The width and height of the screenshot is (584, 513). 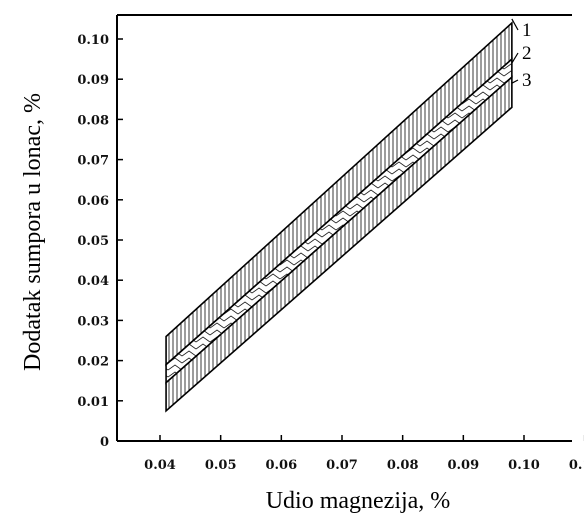 I want to click on x-ticks: 0.04 0.05 0.06 0.07 0.08 0.09 0.10 0.11, so click(x=364, y=454).